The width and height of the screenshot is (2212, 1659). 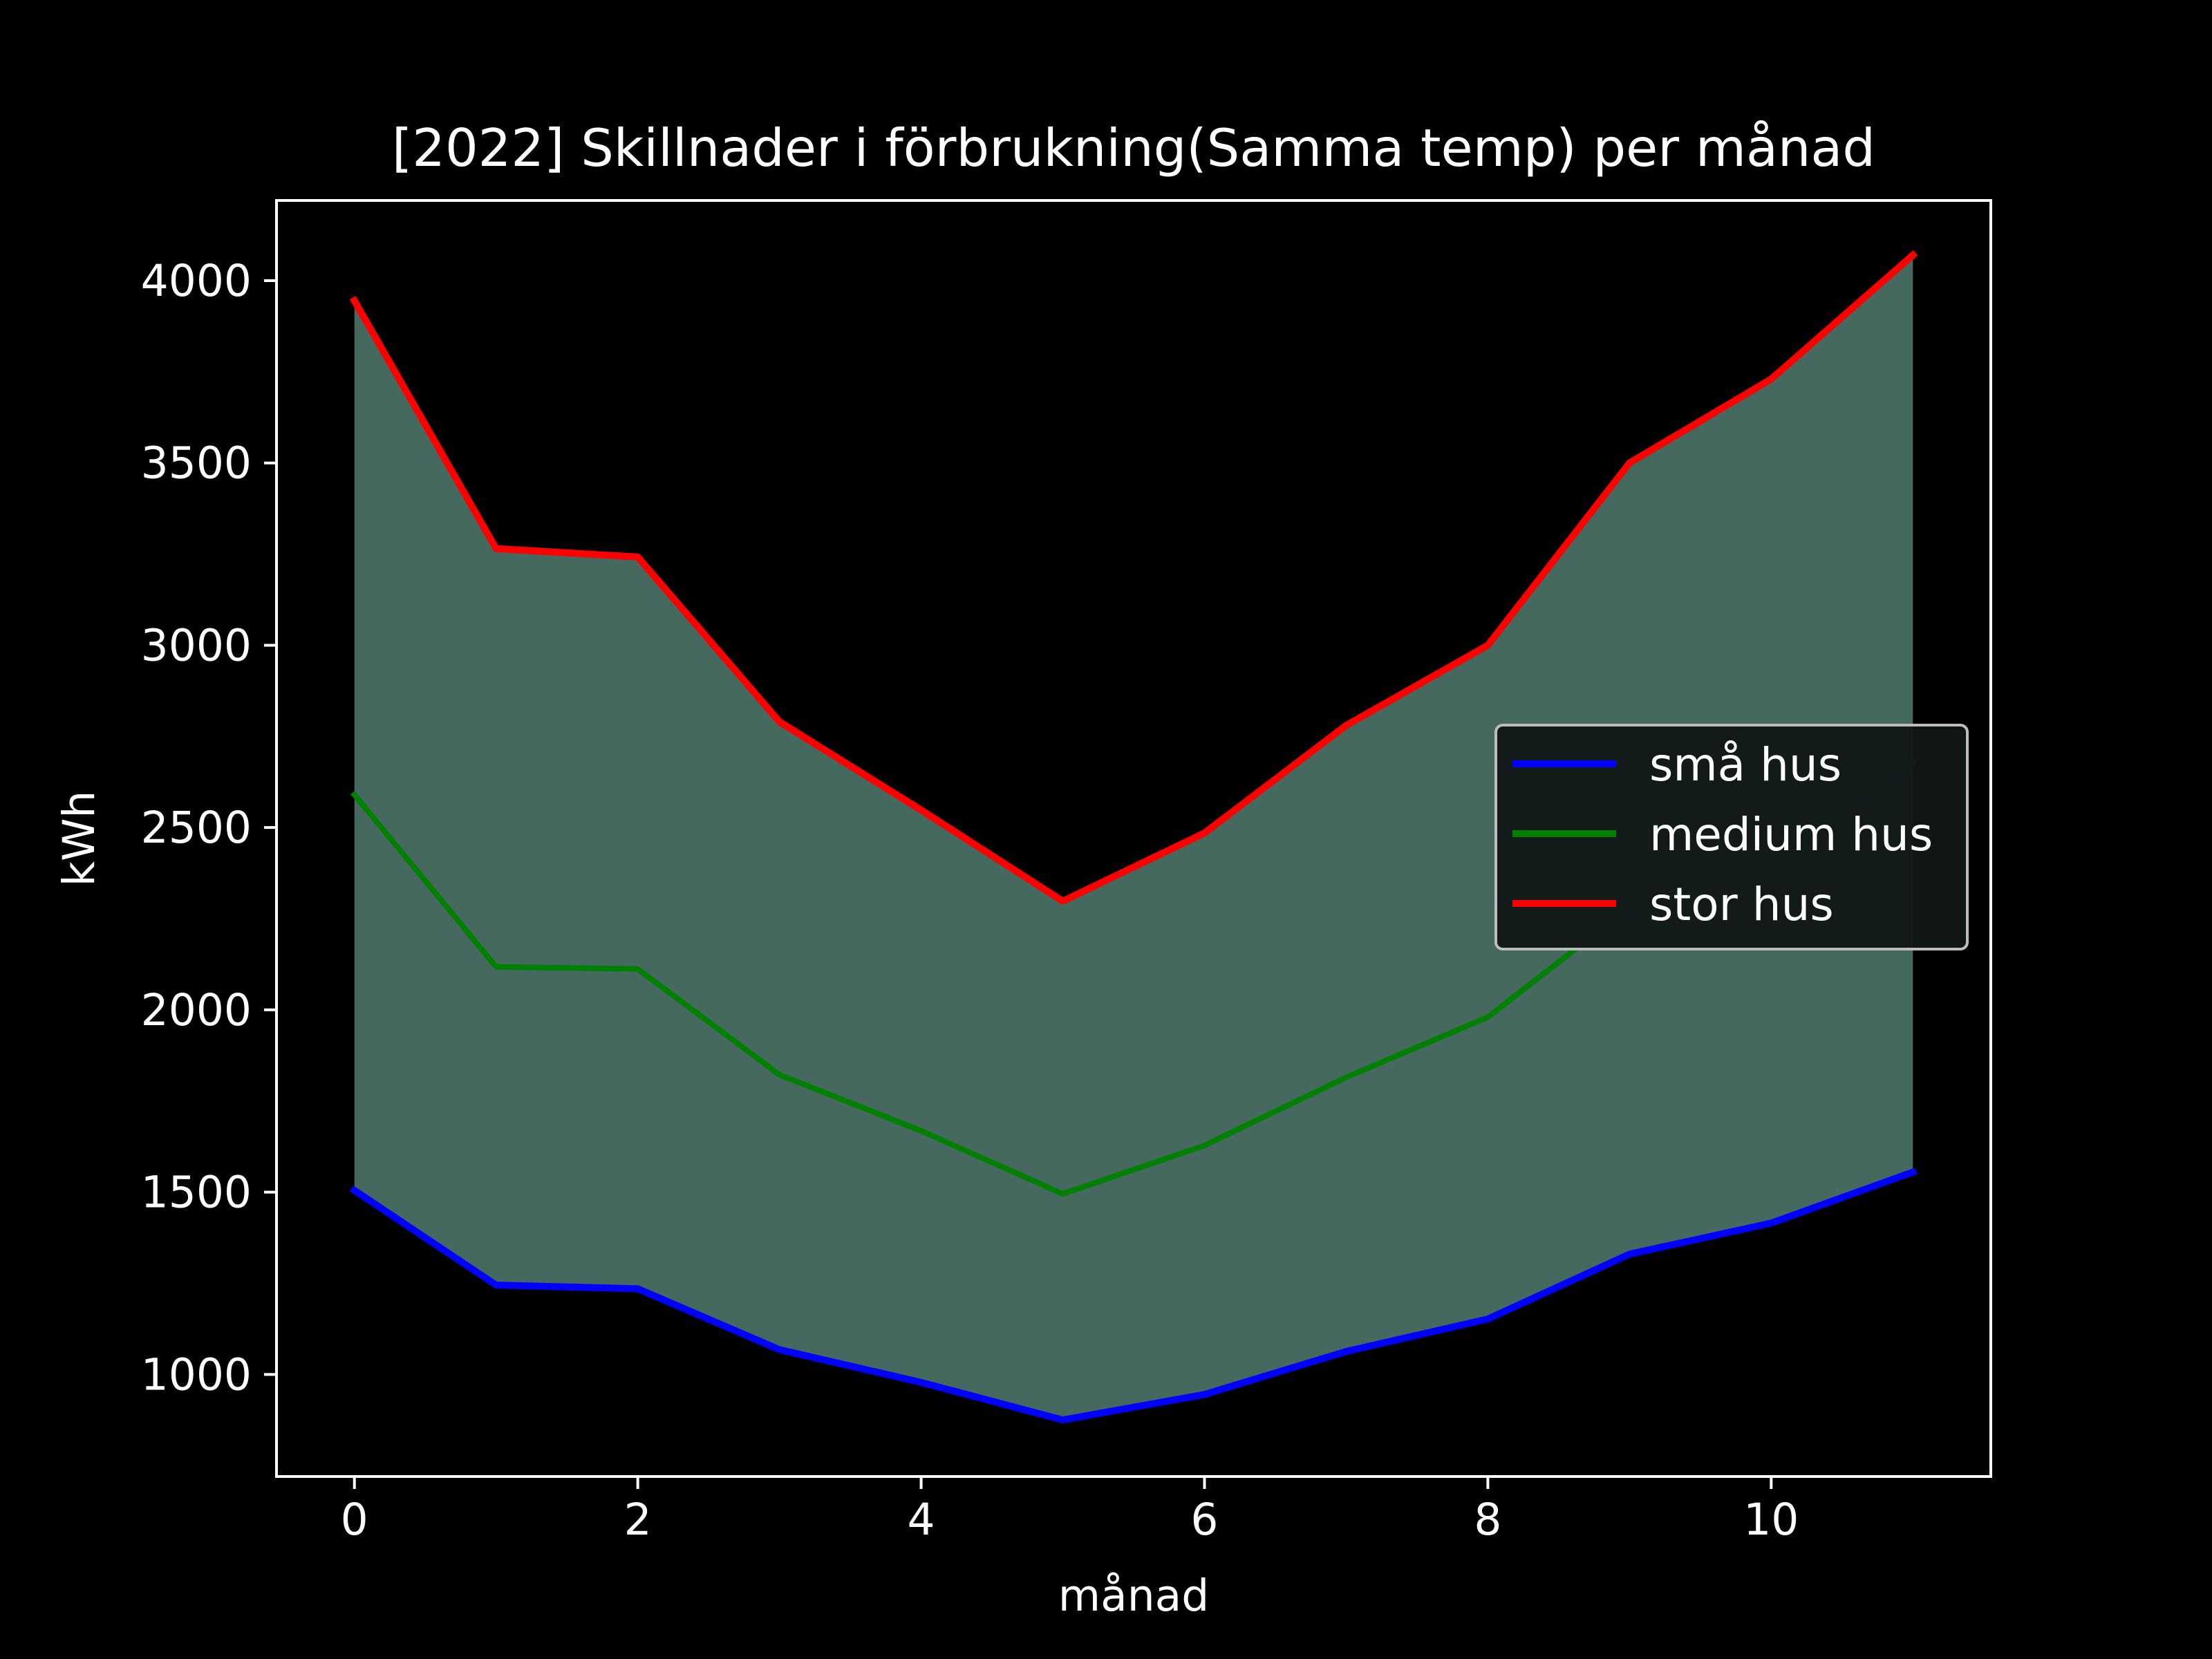 What do you see at coordinates (1771, 1520) in the screenshot?
I see `x-tick-label: 10` at bounding box center [1771, 1520].